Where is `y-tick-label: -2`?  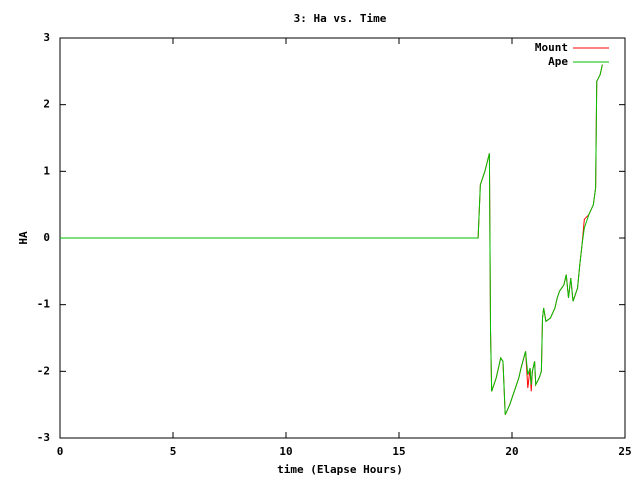 y-tick-label: -2 is located at coordinates (43, 370).